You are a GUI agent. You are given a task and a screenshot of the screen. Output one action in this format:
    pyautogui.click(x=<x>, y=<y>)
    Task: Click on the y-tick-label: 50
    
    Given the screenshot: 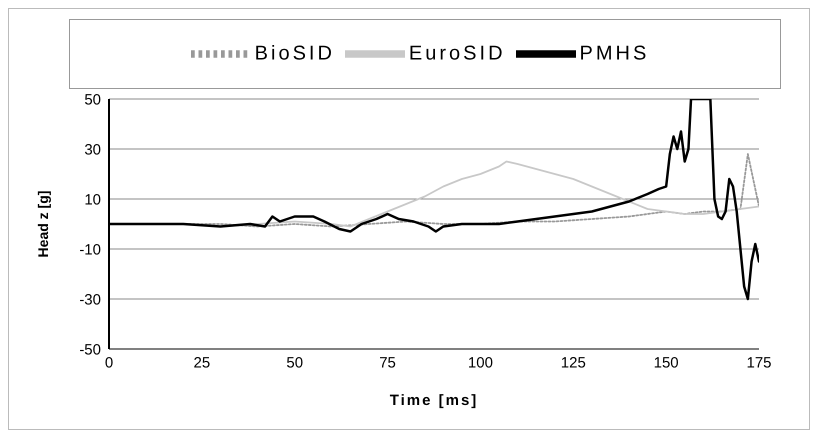 What is the action you would take?
    pyautogui.click(x=92, y=99)
    